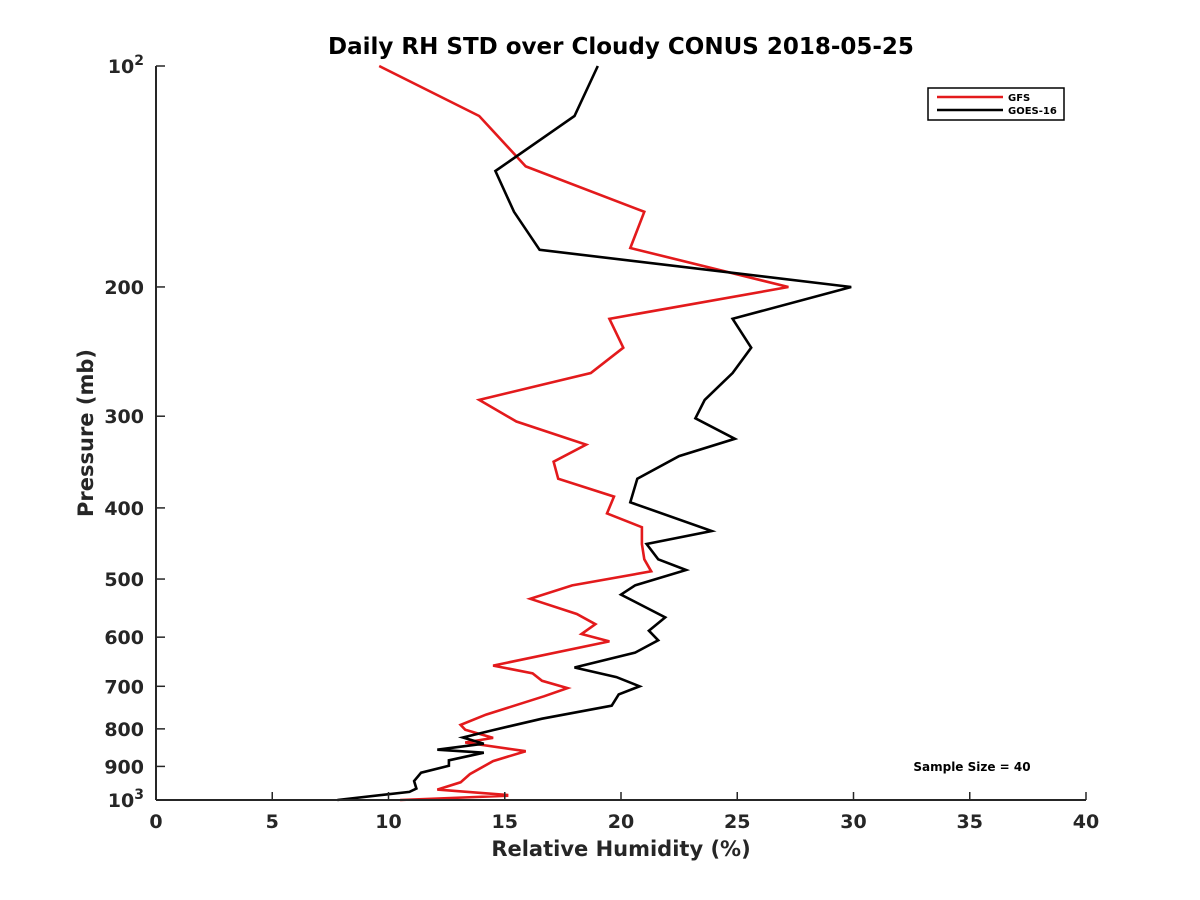 The image size is (1200, 900). What do you see at coordinates (971, 767) in the screenshot?
I see `sample-size-annotation: Sample Size = 40` at bounding box center [971, 767].